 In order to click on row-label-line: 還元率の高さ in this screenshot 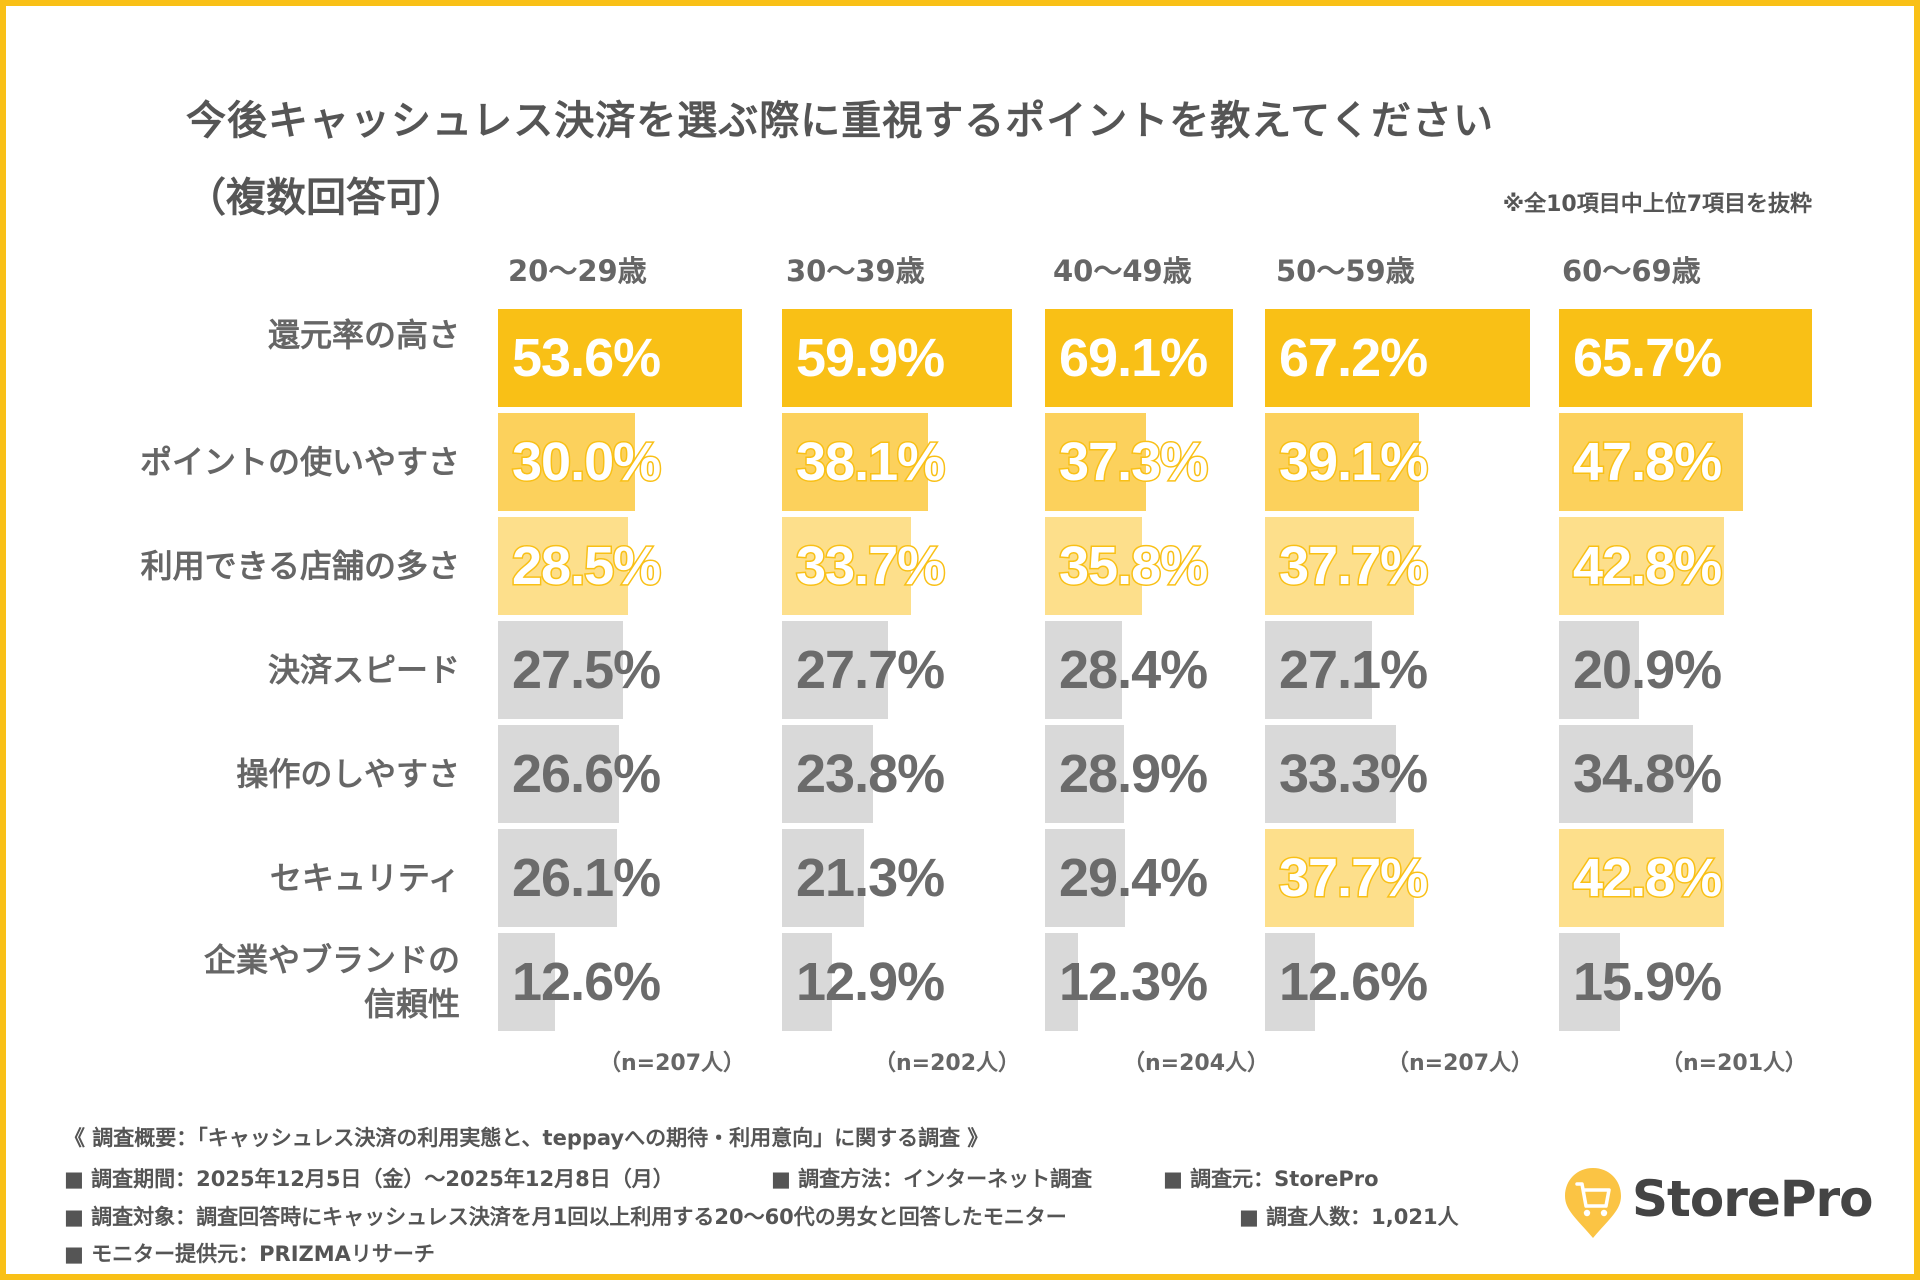, I will do `click(363, 335)`.